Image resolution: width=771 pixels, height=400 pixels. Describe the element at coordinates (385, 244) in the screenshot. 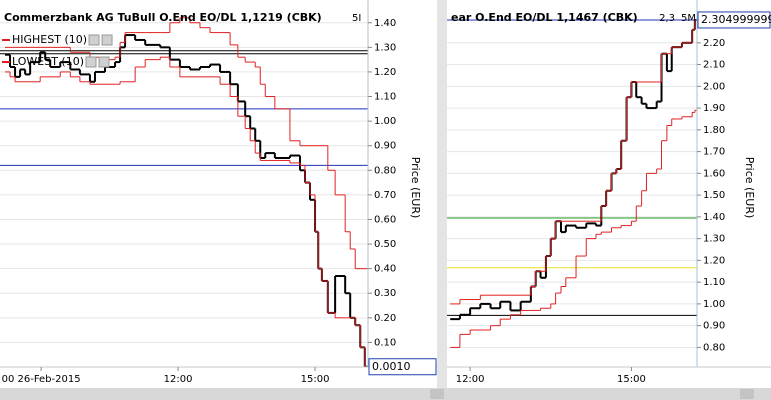

I see `y-tick-label: 0.50` at that location.